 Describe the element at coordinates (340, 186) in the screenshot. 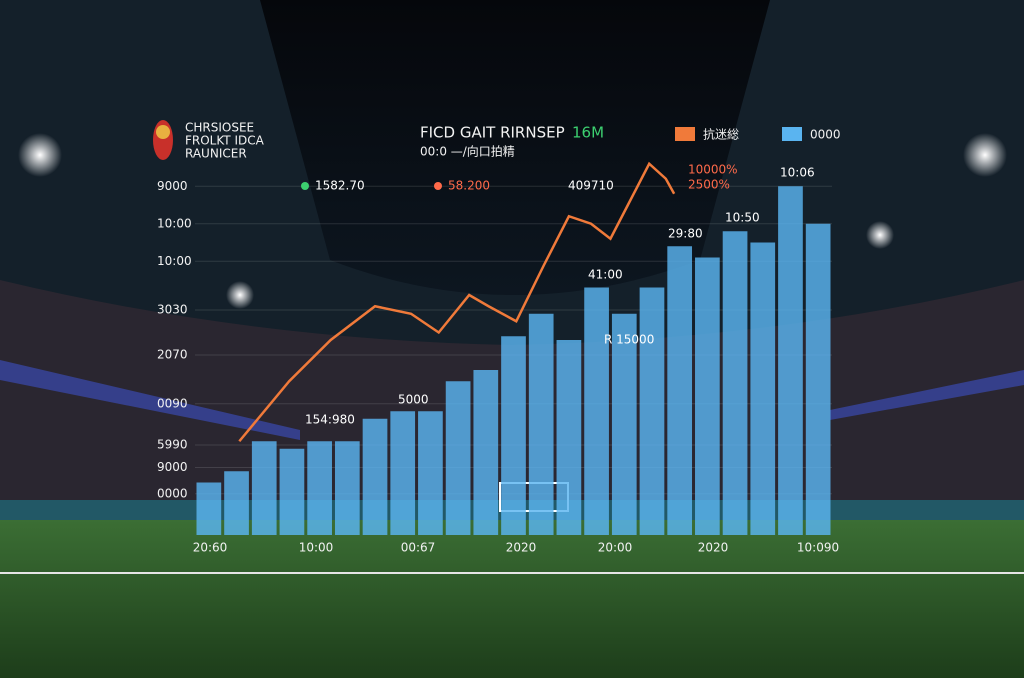

I see `annotation: 1582.70` at that location.